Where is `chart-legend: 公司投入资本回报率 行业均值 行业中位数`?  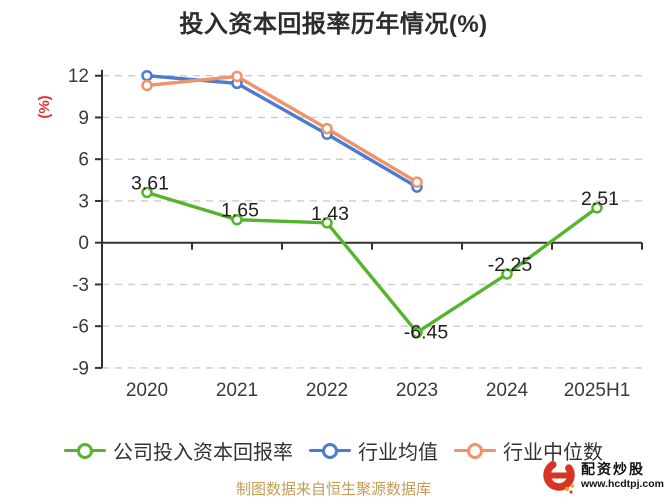 chart-legend: 公司投入资本回报率 行业均值 行业中位数 is located at coordinates (333, 450).